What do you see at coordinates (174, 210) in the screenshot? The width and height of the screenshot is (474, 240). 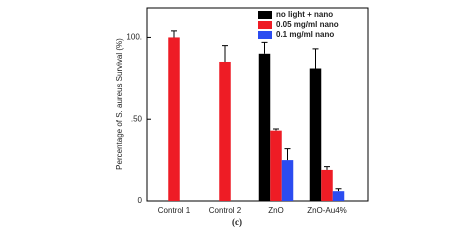 I see `x-tick-label: Control 1` at bounding box center [174, 210].